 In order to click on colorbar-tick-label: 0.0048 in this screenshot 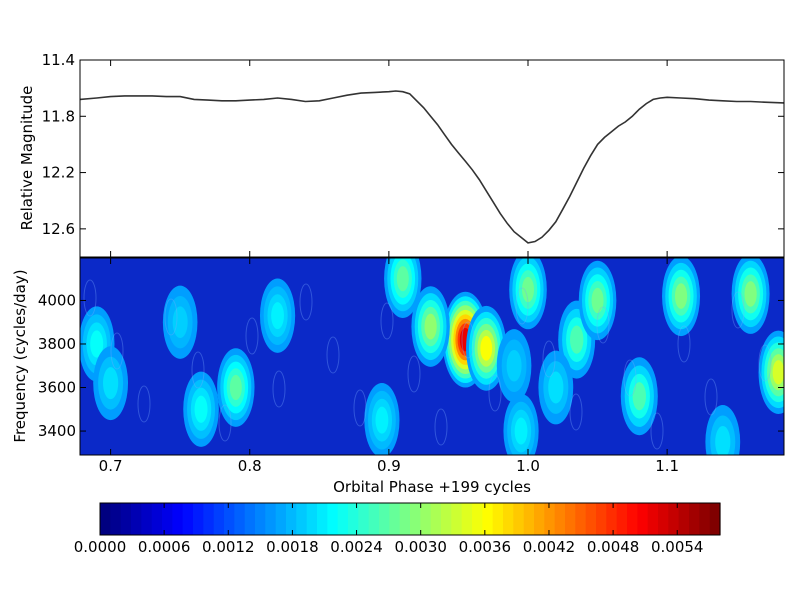, I will do `click(613, 547)`.